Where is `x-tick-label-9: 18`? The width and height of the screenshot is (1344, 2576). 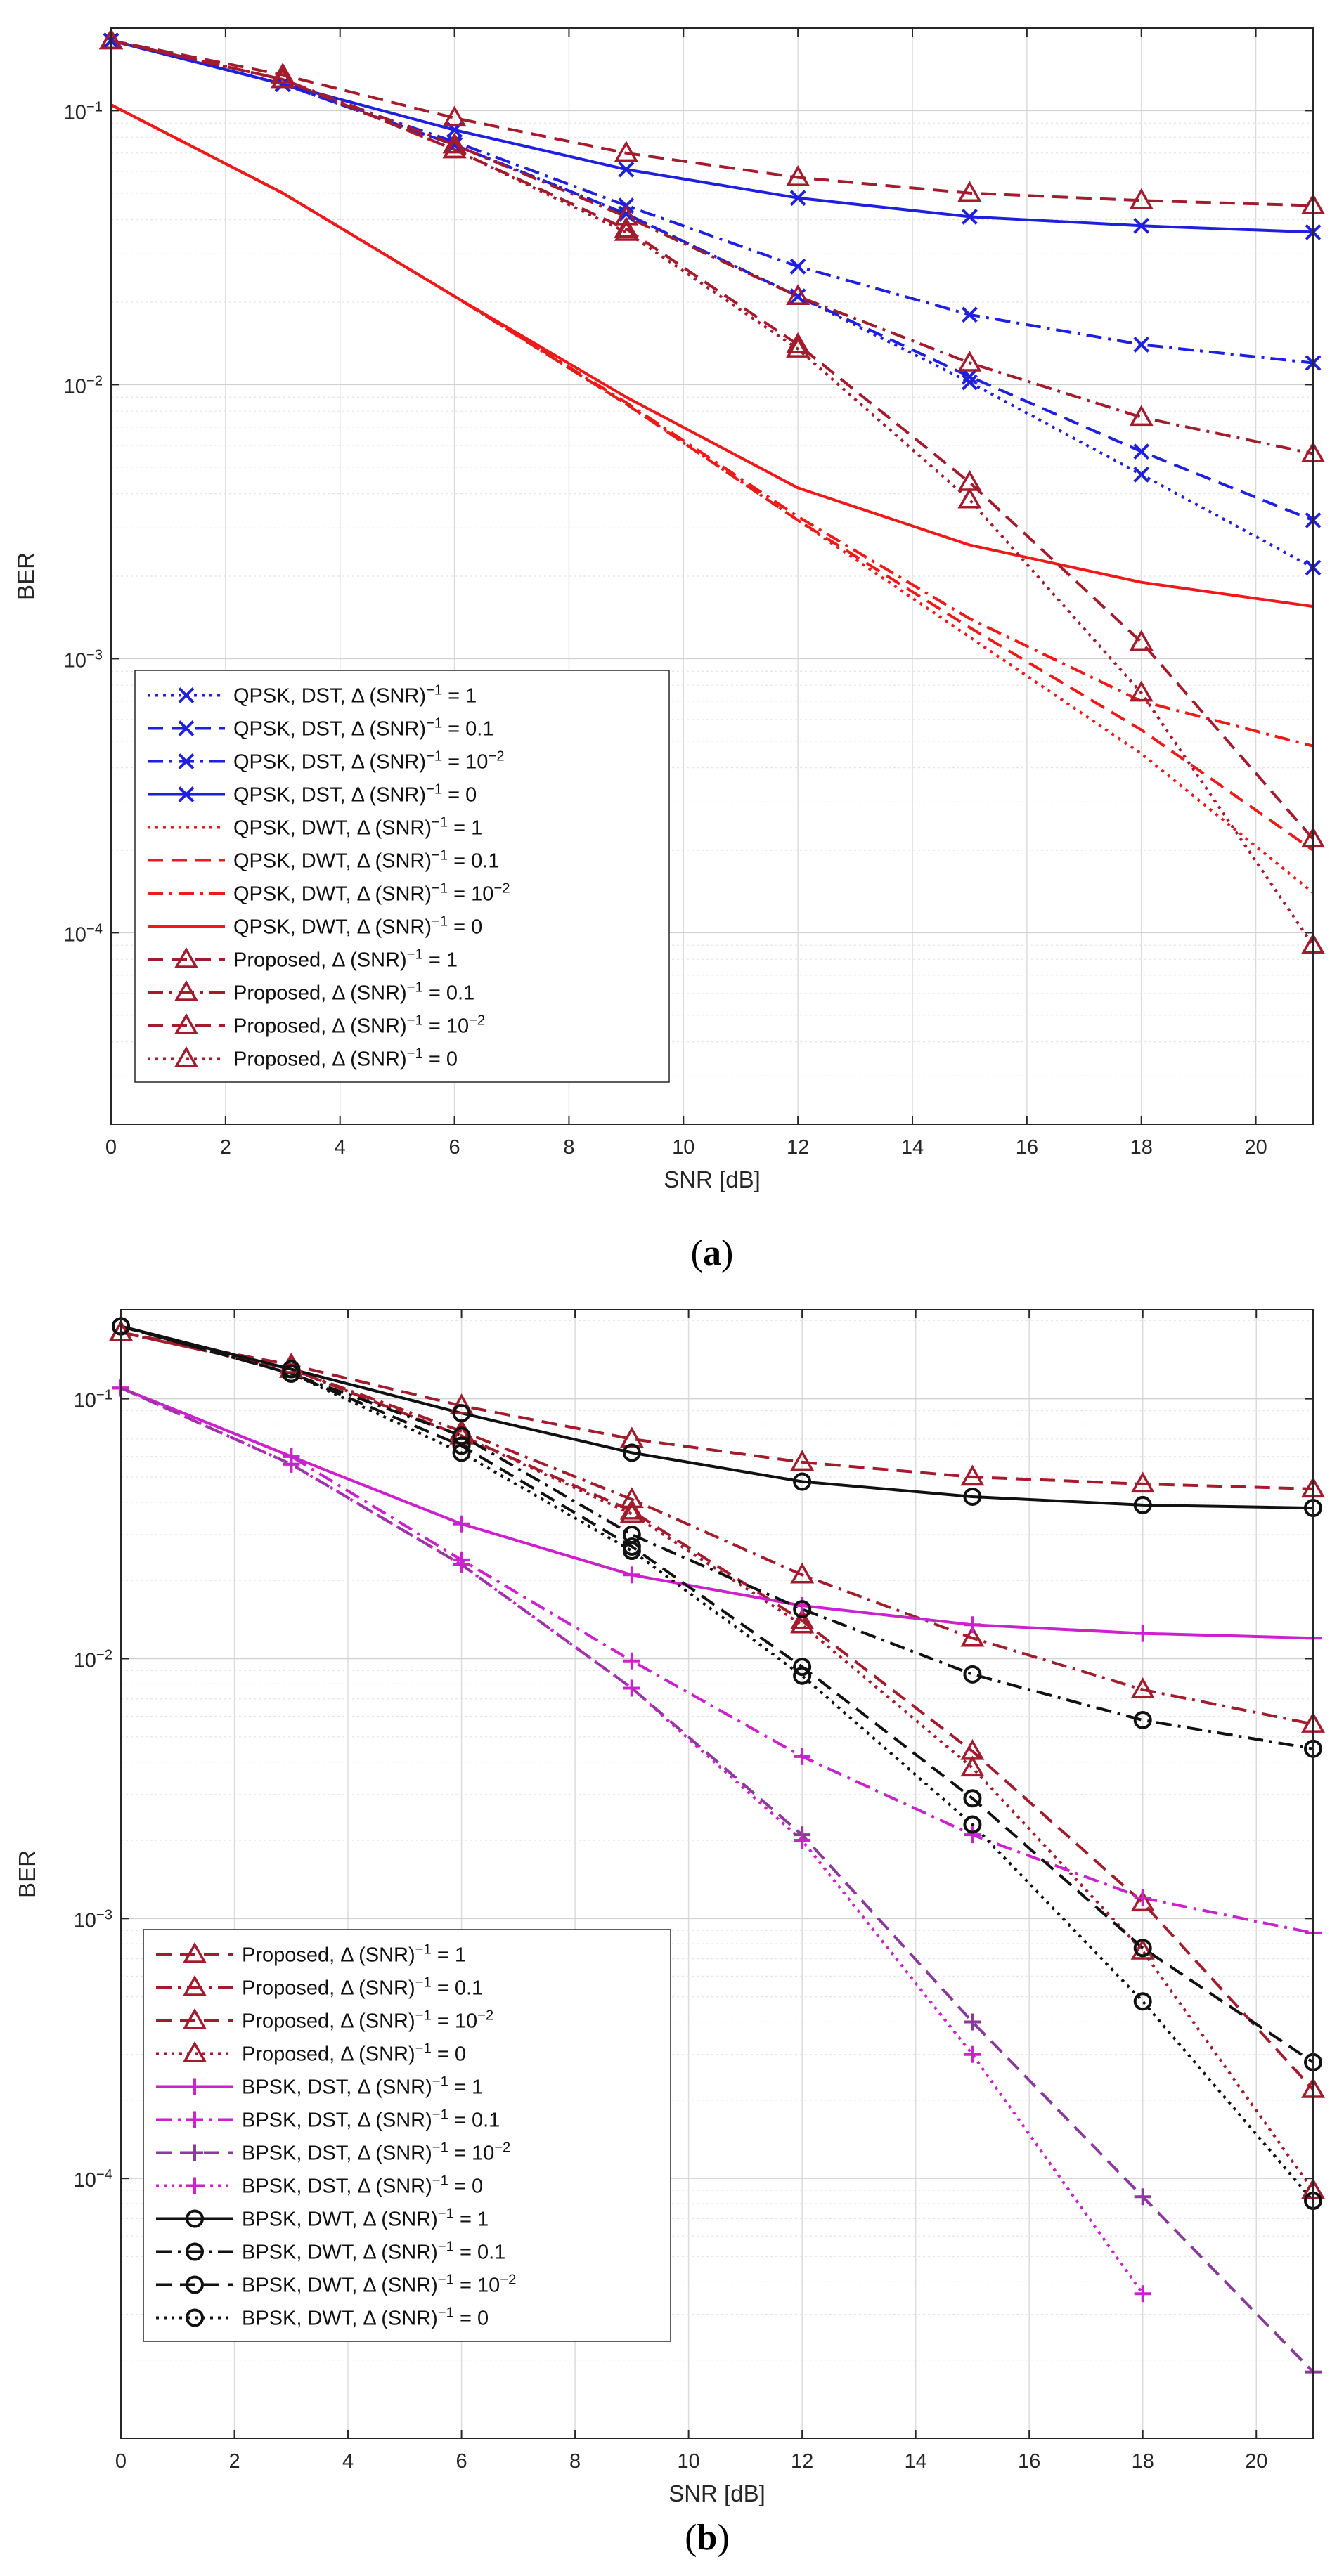 x-tick-label-9: 18 is located at coordinates (1141, 1147).